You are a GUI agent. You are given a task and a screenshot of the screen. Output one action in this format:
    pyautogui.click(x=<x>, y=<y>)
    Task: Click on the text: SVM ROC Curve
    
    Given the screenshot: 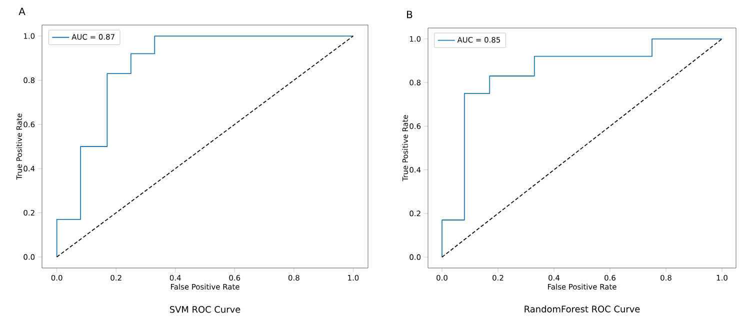 What is the action you would take?
    pyautogui.click(x=205, y=309)
    